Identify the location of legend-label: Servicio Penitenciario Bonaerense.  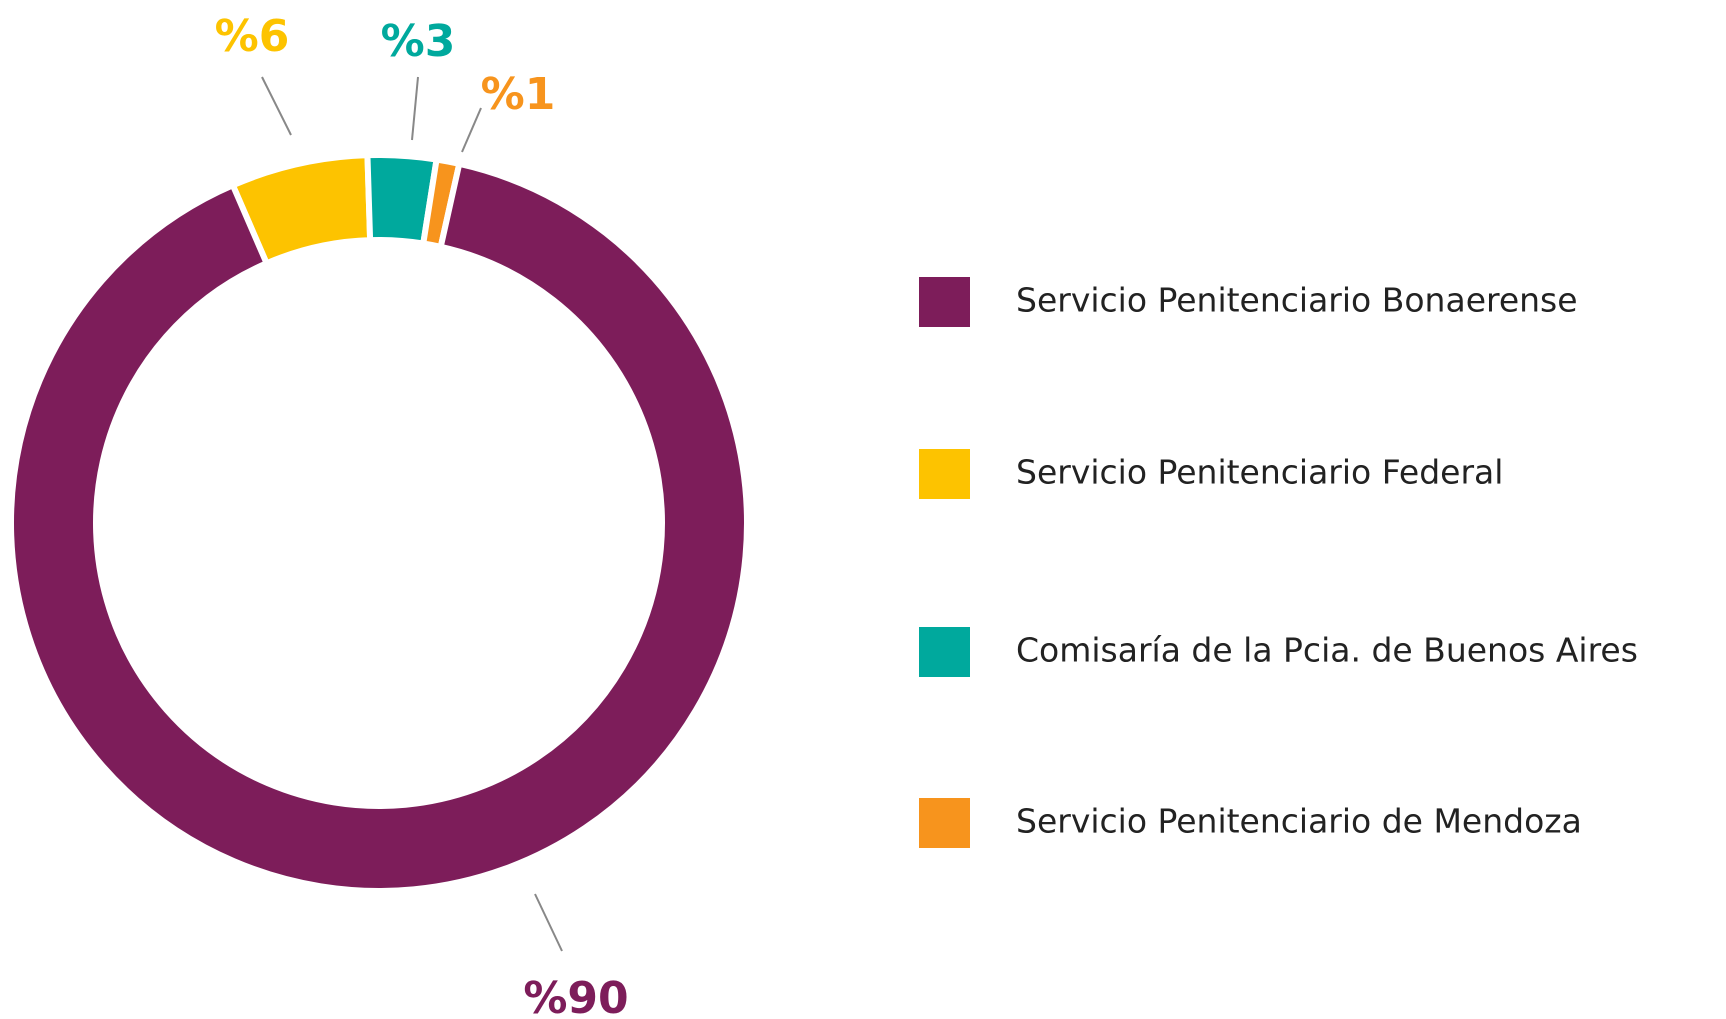
(1297, 300).